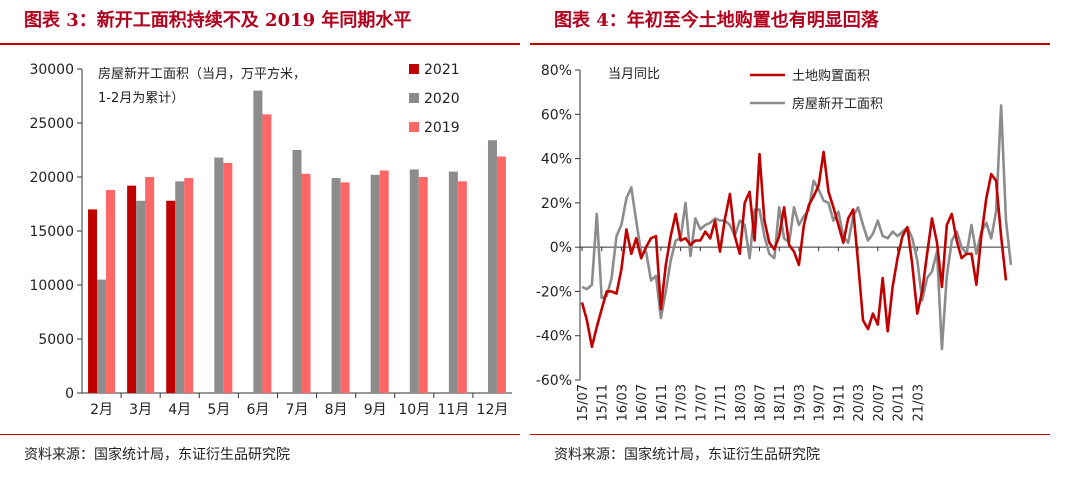 The width and height of the screenshot is (1080, 486). Describe the element at coordinates (179, 410) in the screenshot. I see `x-tick-label: 4月` at that location.